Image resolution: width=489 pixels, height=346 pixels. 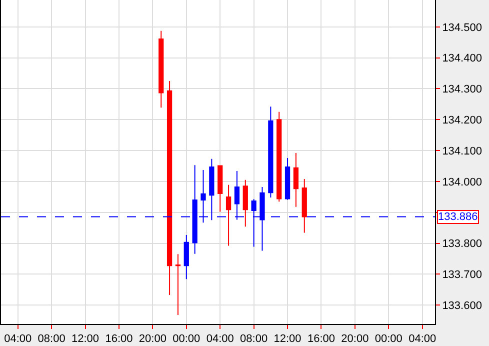 I want to click on y-tick-label: 134.200, so click(x=462, y=120).